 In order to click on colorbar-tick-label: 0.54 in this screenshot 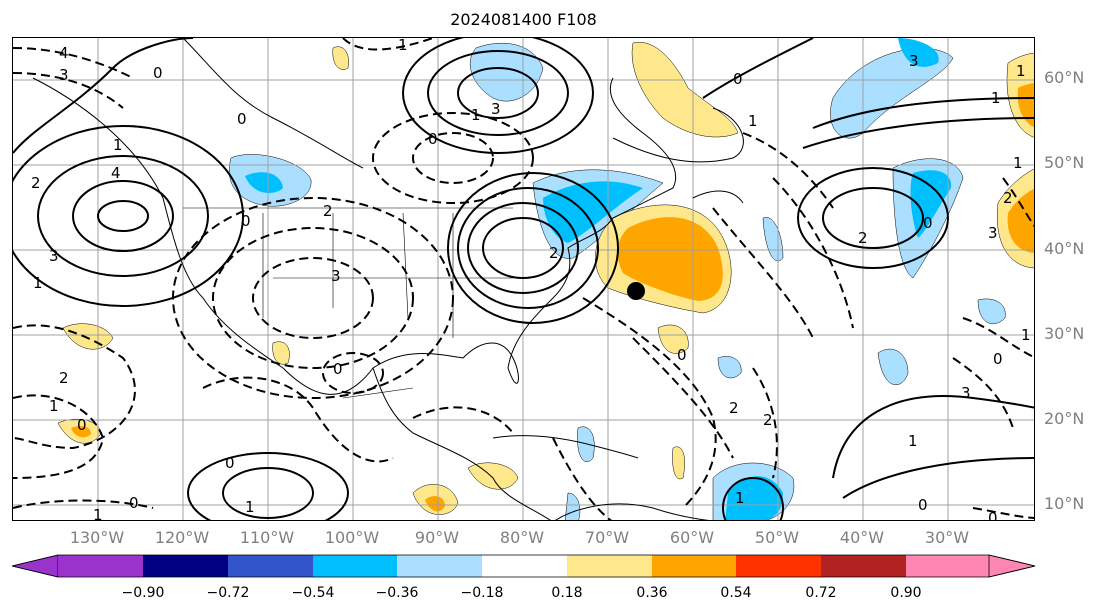, I will do `click(736, 593)`.